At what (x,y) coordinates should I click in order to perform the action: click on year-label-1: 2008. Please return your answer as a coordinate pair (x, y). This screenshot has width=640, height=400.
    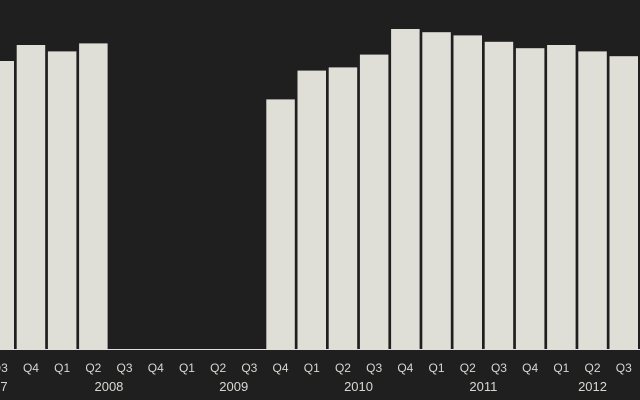
    Looking at the image, I should click on (108, 386).